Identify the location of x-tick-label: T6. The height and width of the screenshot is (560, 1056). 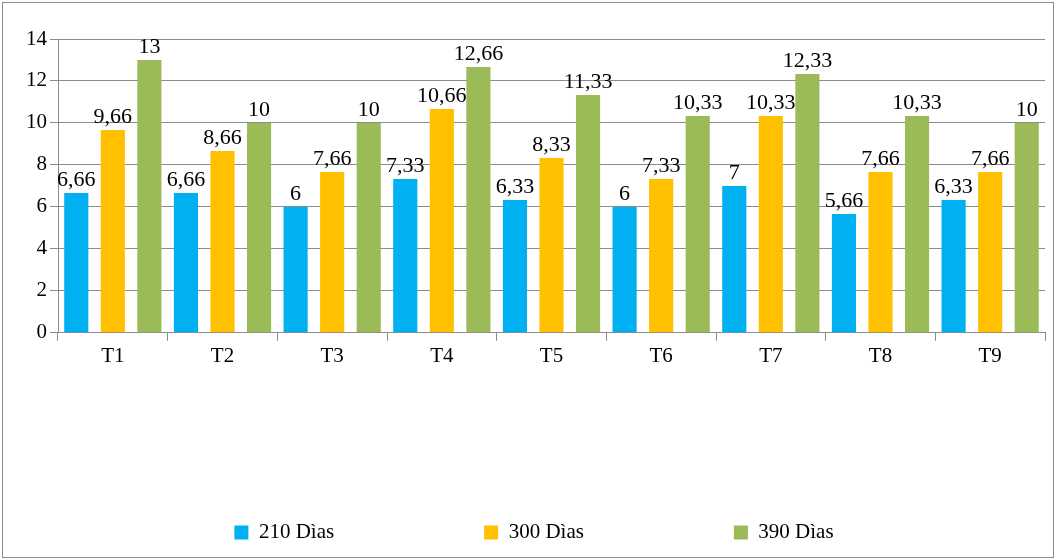
(661, 354).